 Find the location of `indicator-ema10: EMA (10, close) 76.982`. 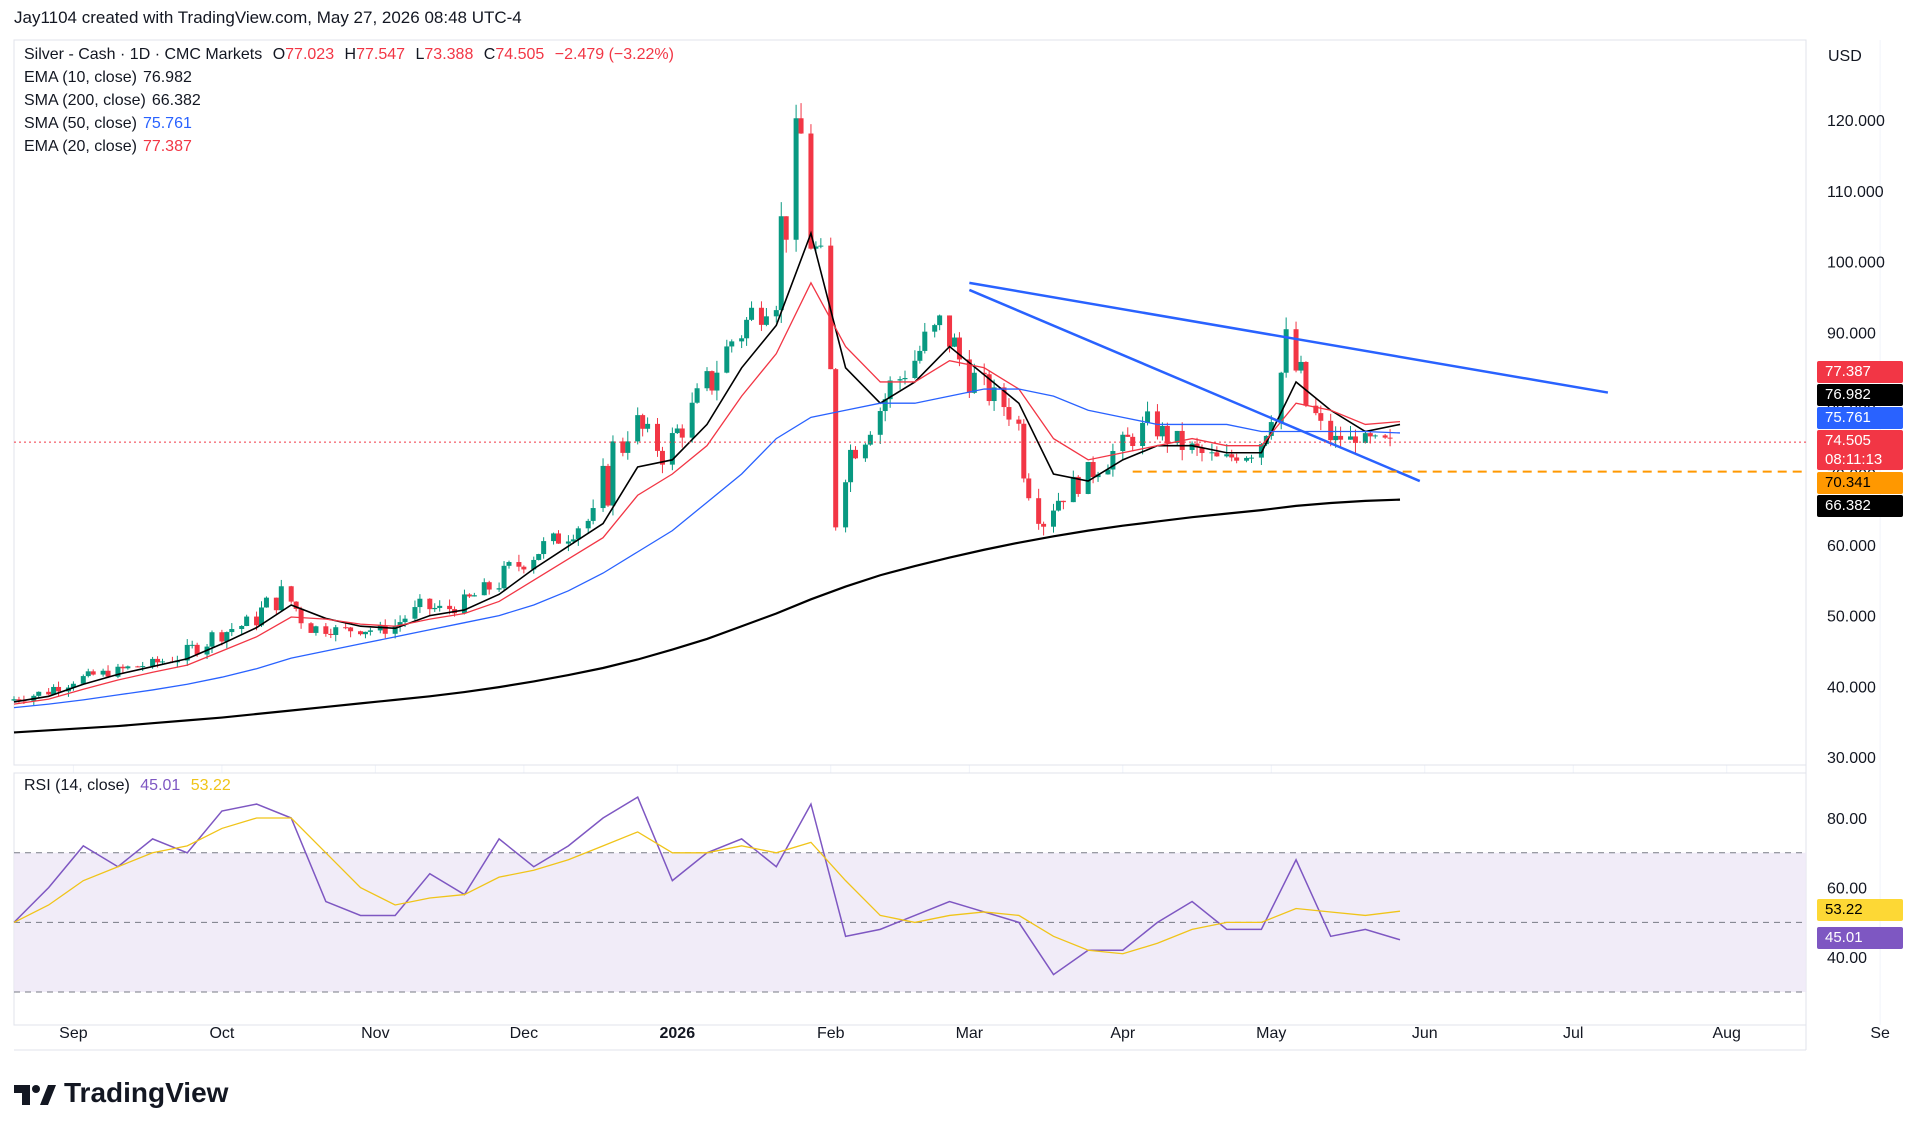

indicator-ema10: EMA (10, close) 76.982 is located at coordinates (111, 78).